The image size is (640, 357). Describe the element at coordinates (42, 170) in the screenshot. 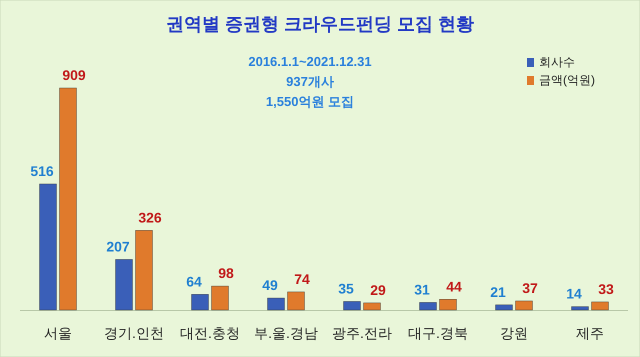

I see `data-label: 516` at that location.